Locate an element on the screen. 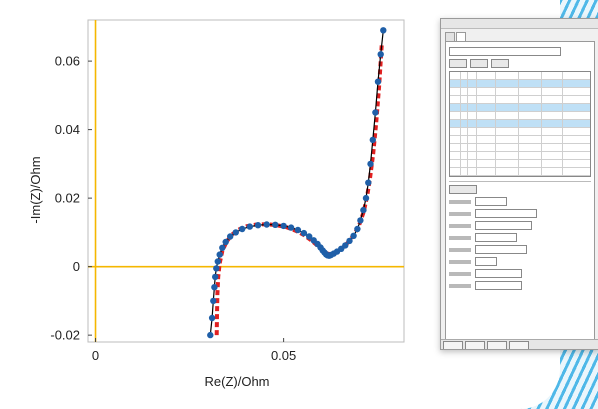  dialog-tab is located at coordinates (450, 36).